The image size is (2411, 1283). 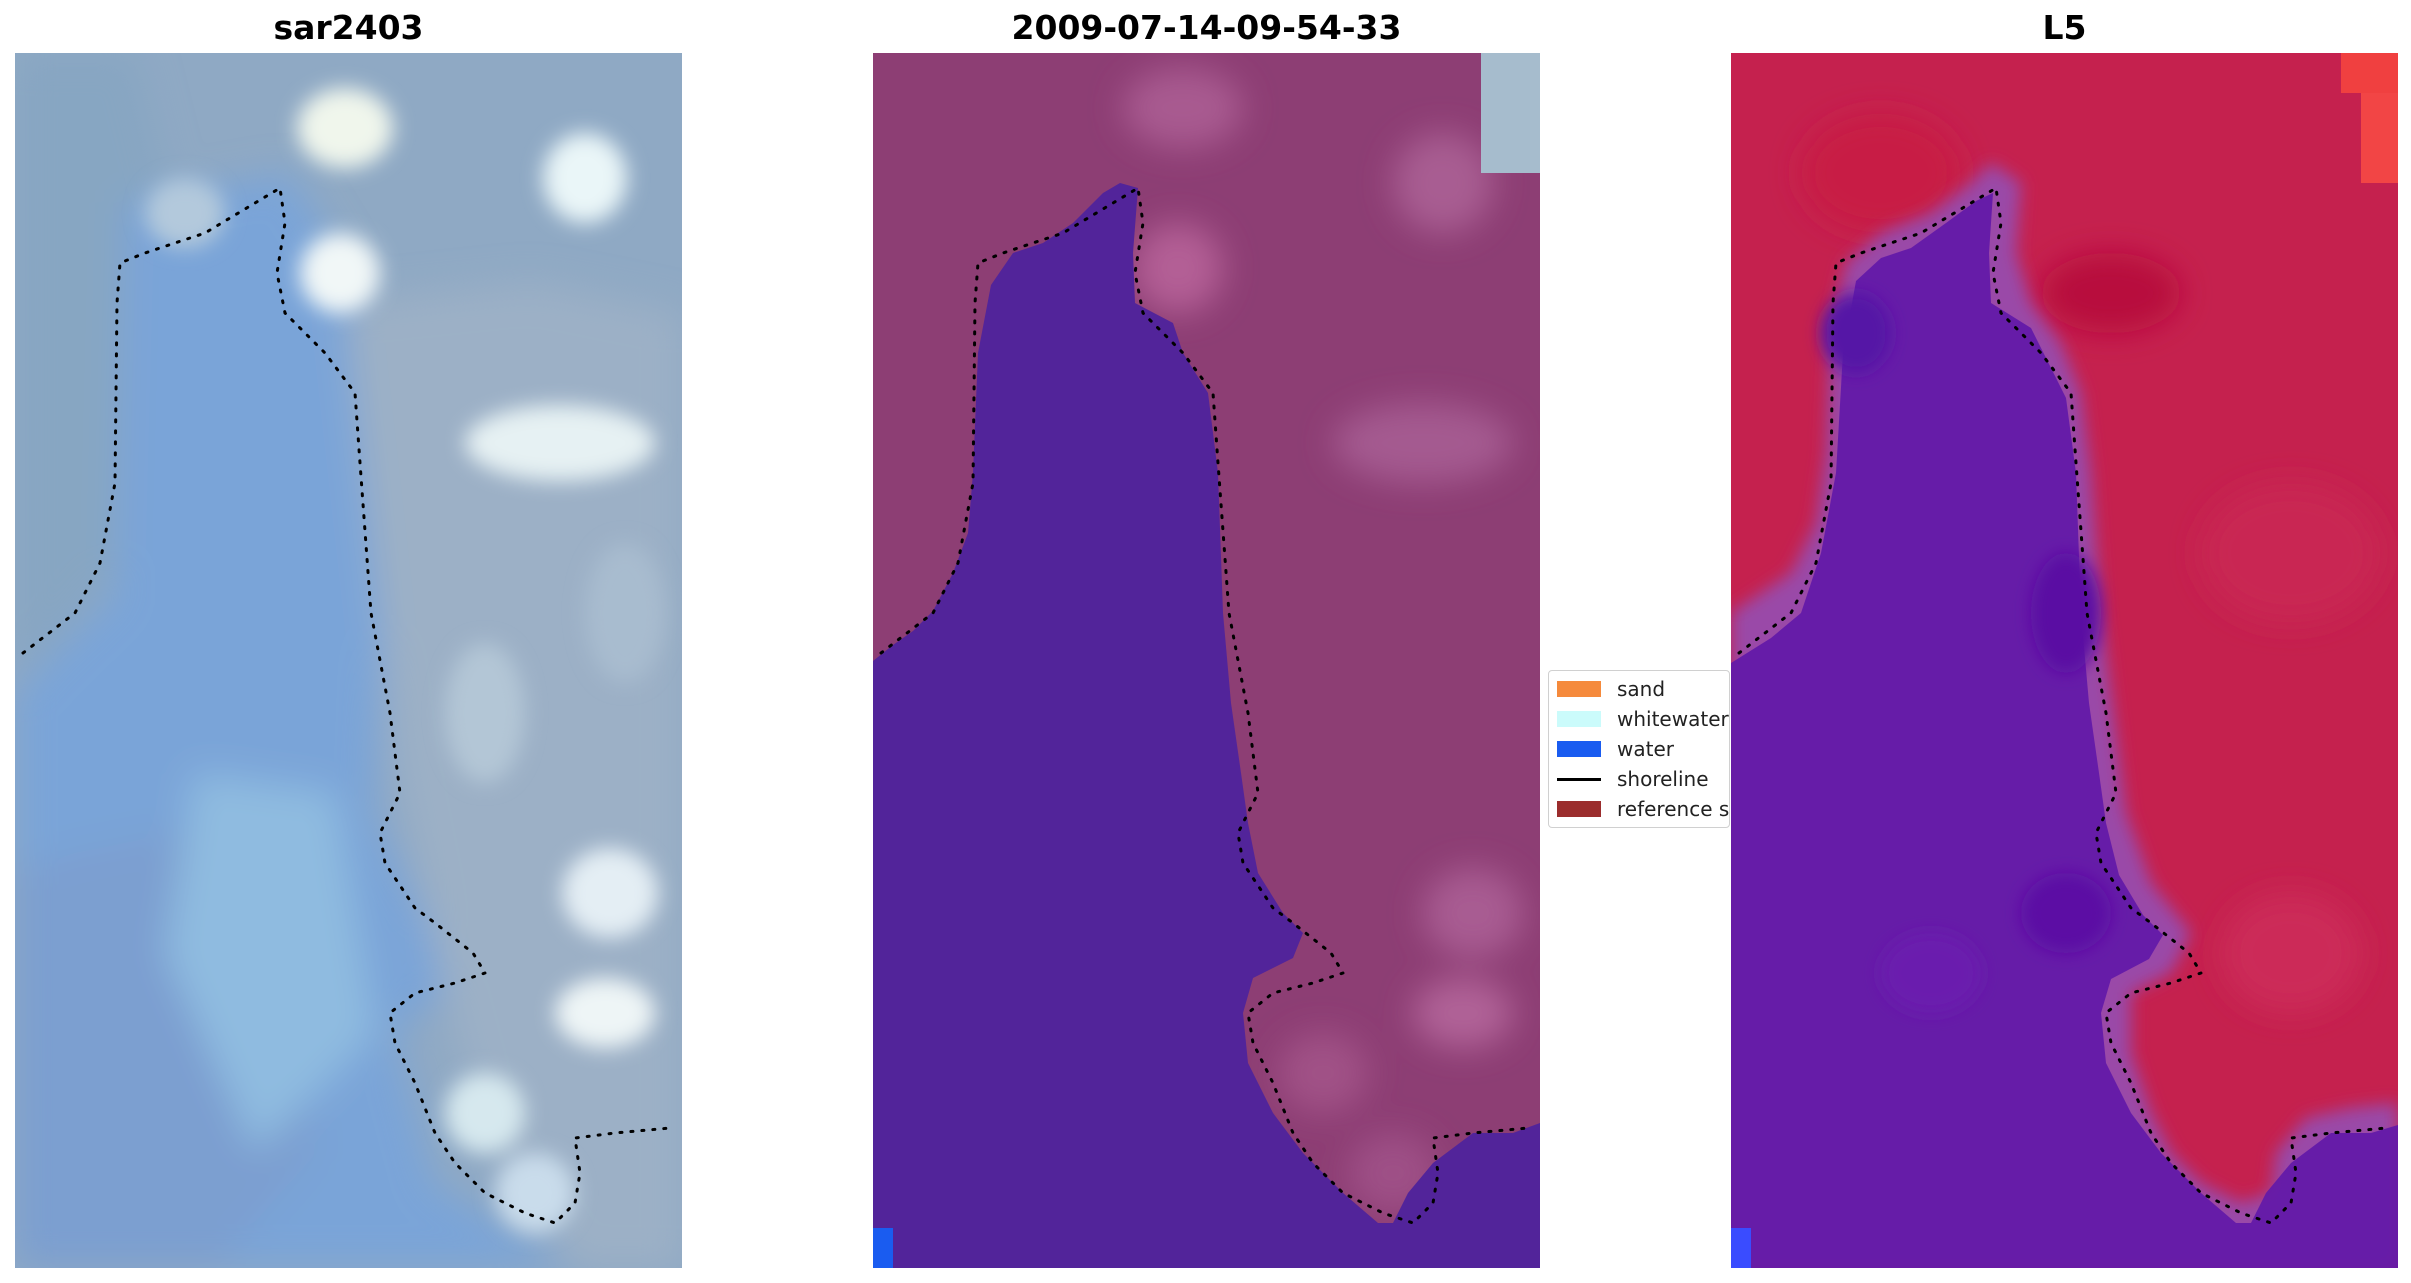 I want to click on legend-item-shoreline: shoreline, so click(x=1633, y=779).